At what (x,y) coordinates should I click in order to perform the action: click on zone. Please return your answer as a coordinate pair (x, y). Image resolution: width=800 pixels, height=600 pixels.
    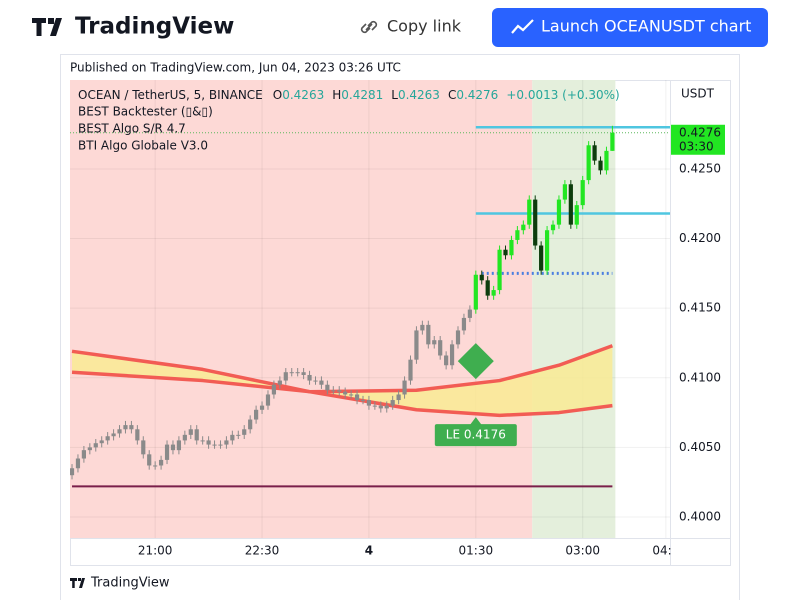
    Looking at the image, I should click on (574, 309).